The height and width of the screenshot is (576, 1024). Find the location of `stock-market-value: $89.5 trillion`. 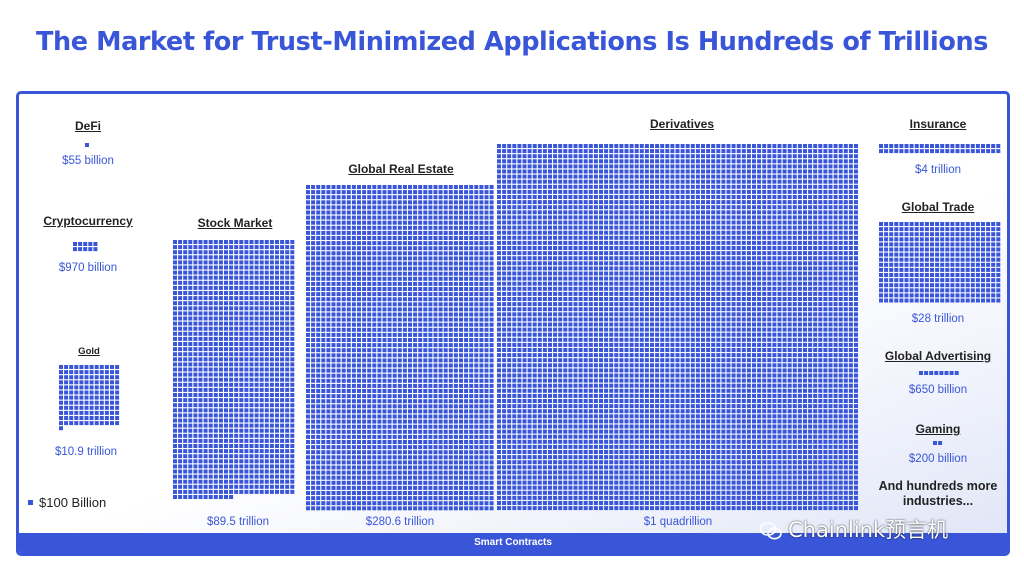

stock-market-value: $89.5 trillion is located at coordinates (238, 522).